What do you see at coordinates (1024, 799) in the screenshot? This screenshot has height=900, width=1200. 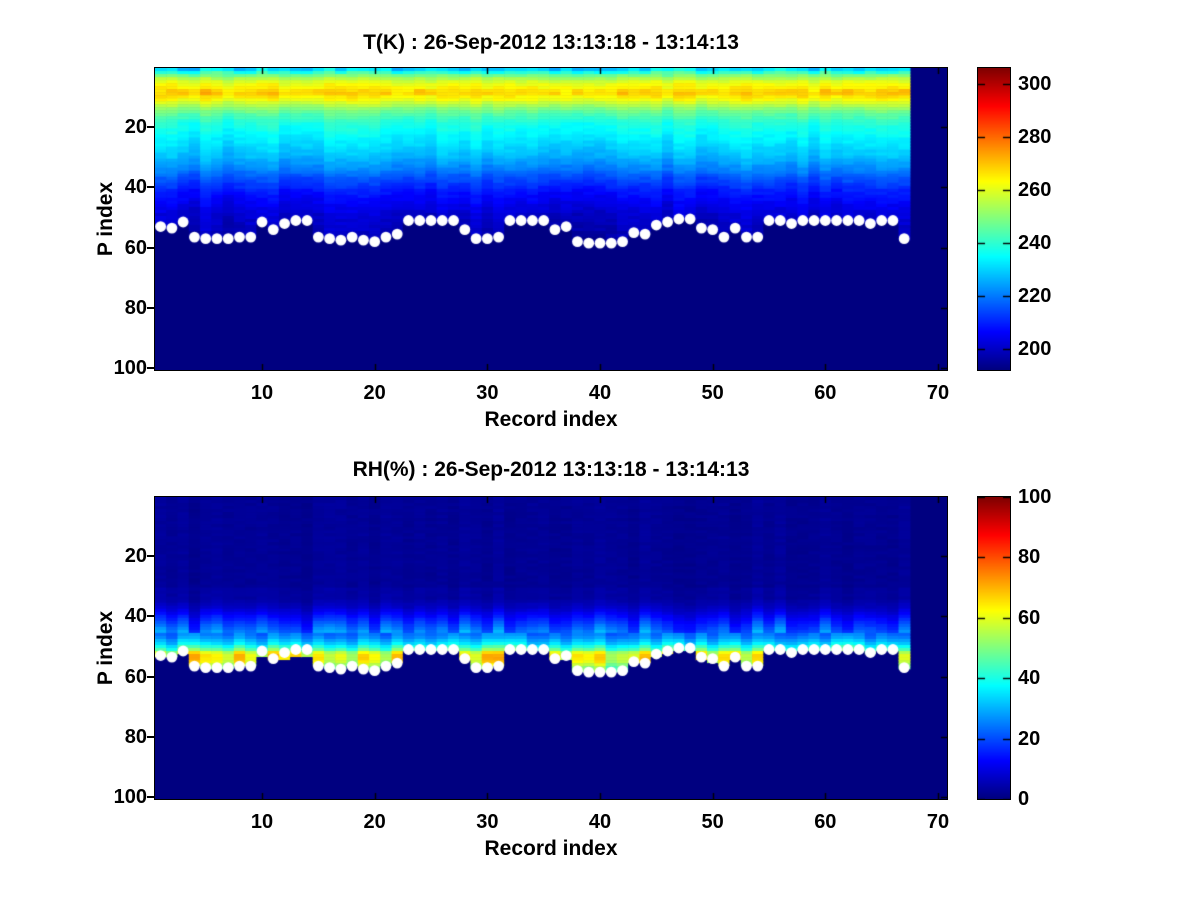 I see `colorbar-tick-label: 0` at bounding box center [1024, 799].